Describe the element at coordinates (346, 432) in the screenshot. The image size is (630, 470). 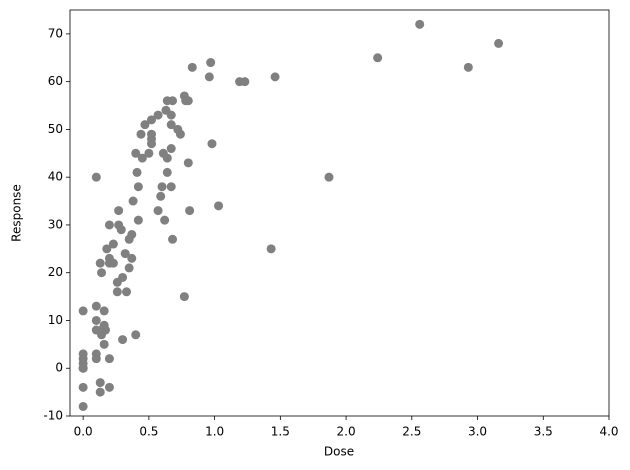
I see `x-tick-label: 2.0` at that location.